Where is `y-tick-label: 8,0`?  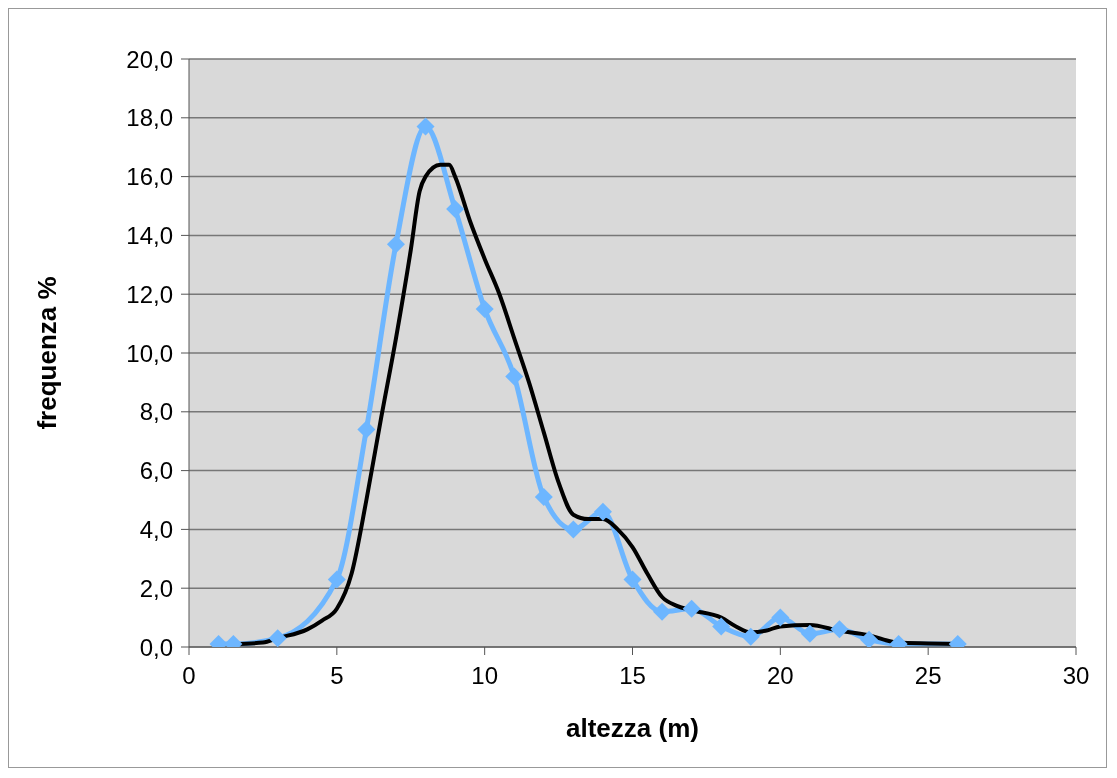 y-tick-label: 8,0 is located at coordinates (156, 412).